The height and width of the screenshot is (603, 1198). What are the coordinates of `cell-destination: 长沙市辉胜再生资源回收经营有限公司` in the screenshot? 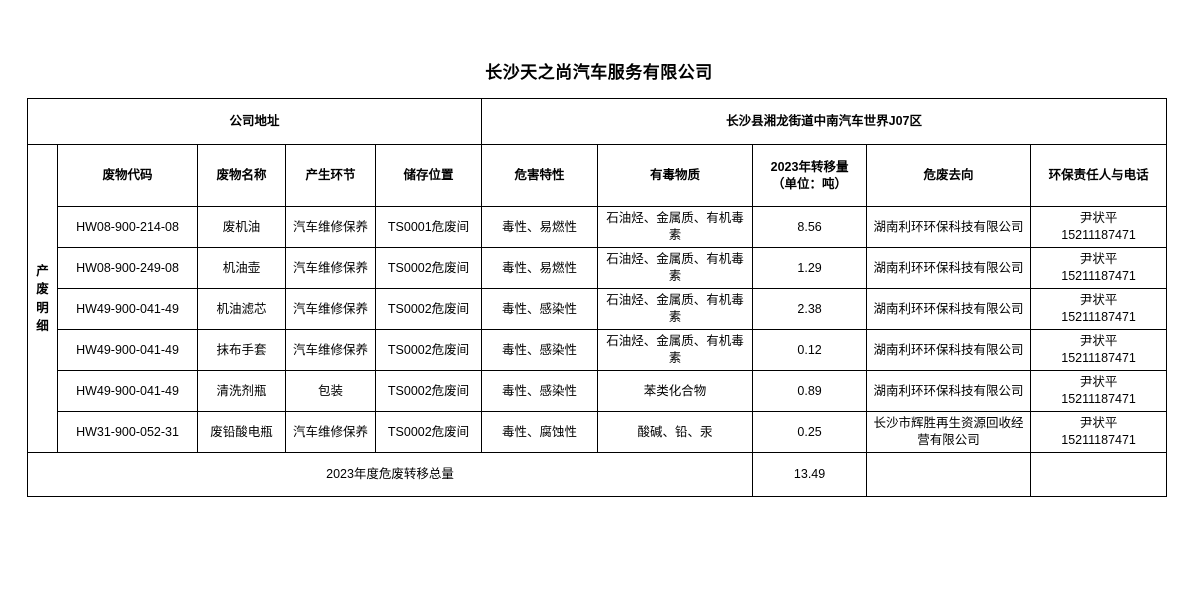 It's located at (949, 432).